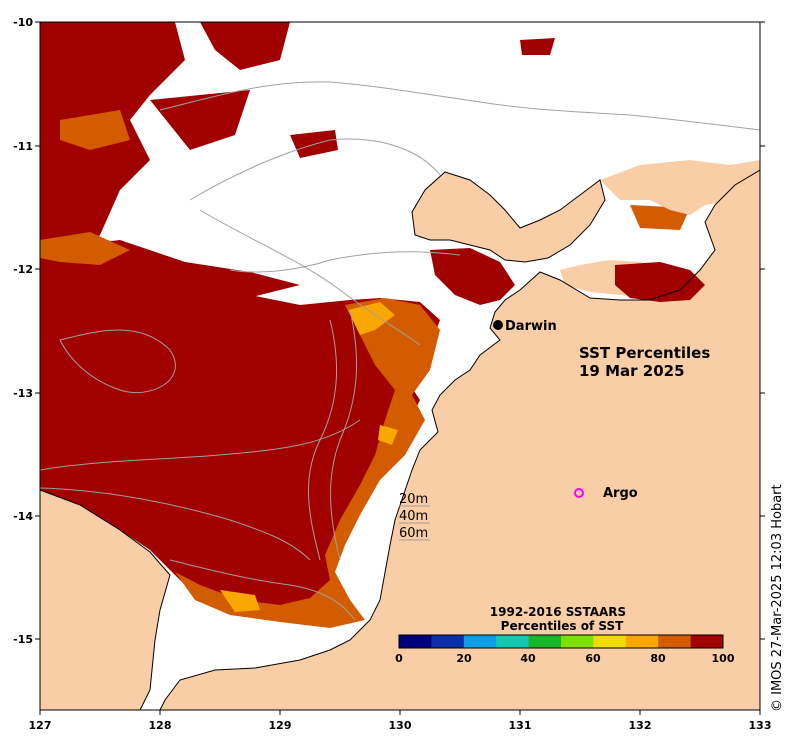  What do you see at coordinates (498, 325) in the screenshot?
I see `darwin-marker` at bounding box center [498, 325].